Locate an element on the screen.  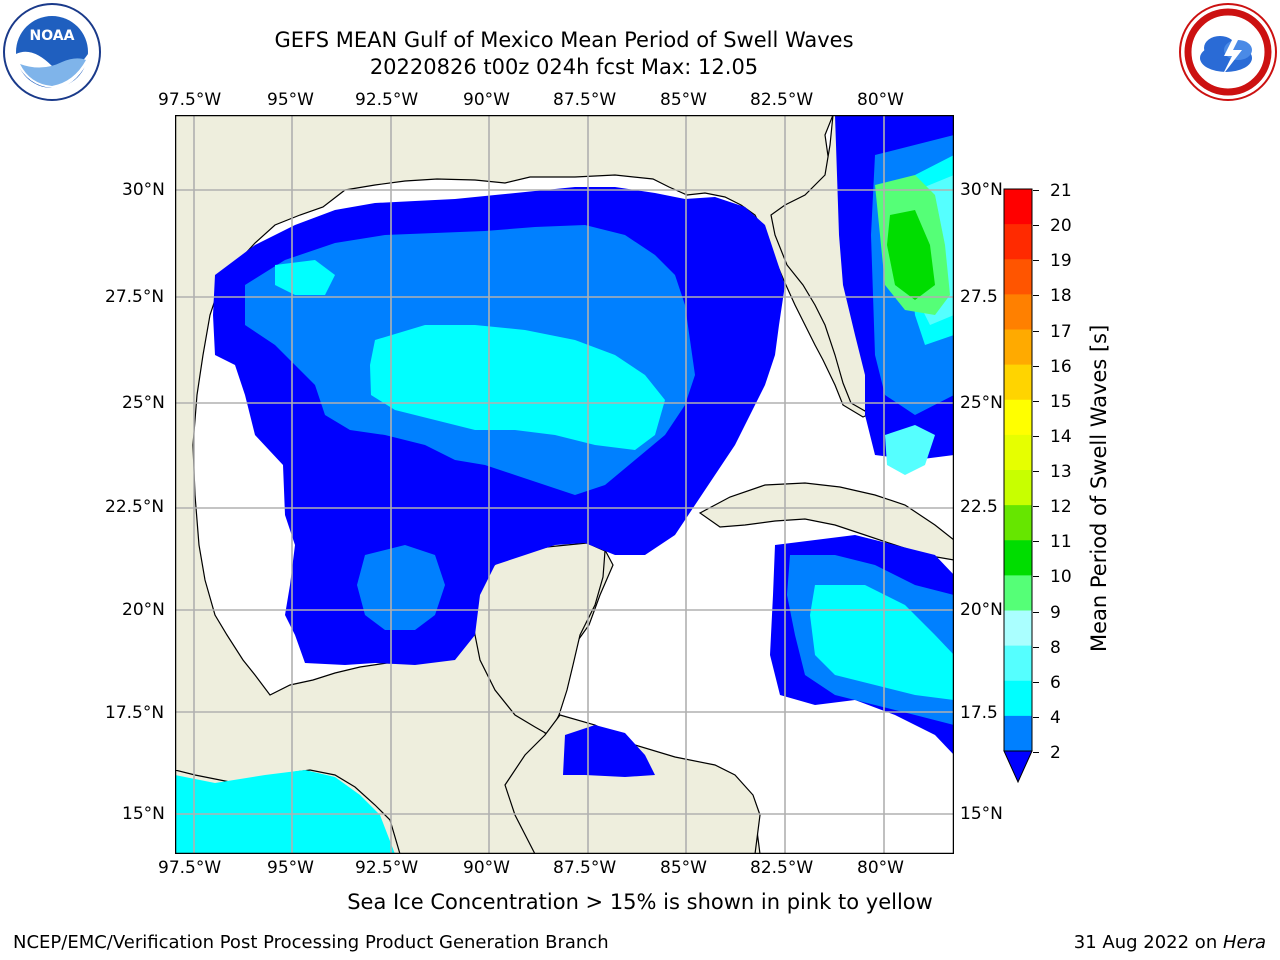
lon-label-top-2: 92.5°W is located at coordinates (387, 100).